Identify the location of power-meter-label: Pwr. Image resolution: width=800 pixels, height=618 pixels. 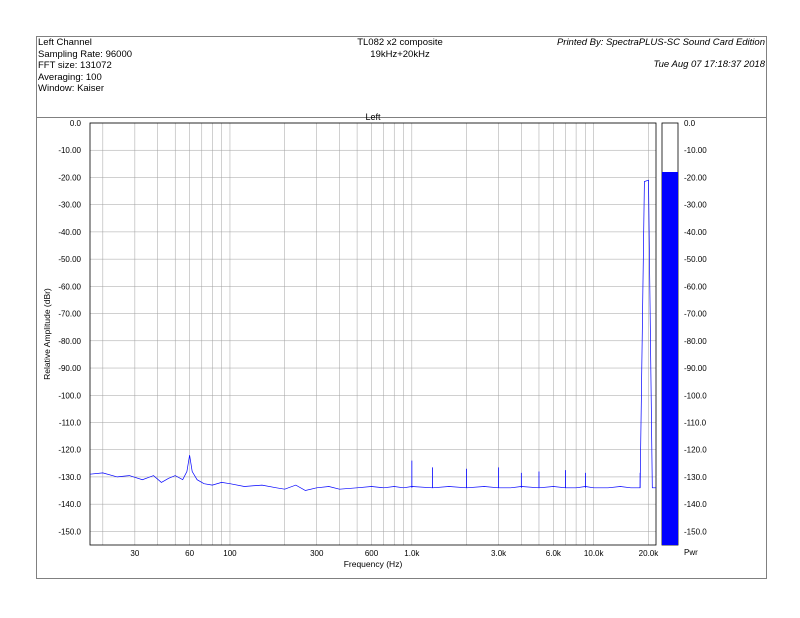
(691, 552).